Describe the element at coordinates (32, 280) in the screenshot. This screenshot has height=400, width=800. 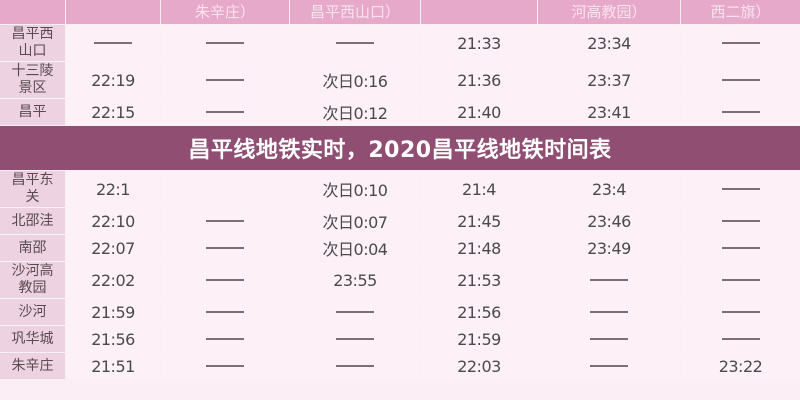
I see `station-name: 沙河高教园` at that location.